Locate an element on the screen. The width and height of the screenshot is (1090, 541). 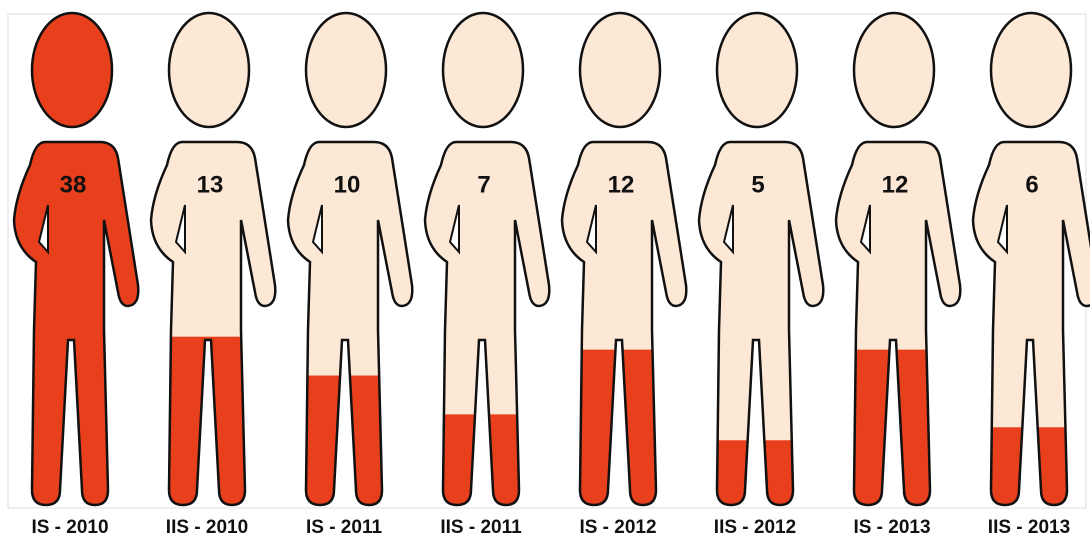
figure: 12 IS - 2012 is located at coordinates (624, 274).